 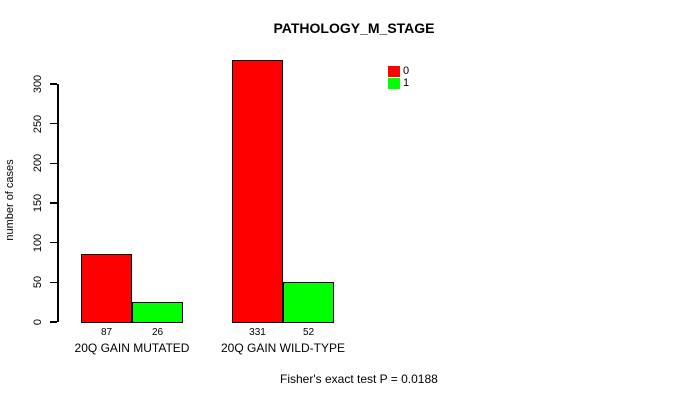 What do you see at coordinates (308, 302) in the screenshot?
I see `bar-series1-group1` at bounding box center [308, 302].